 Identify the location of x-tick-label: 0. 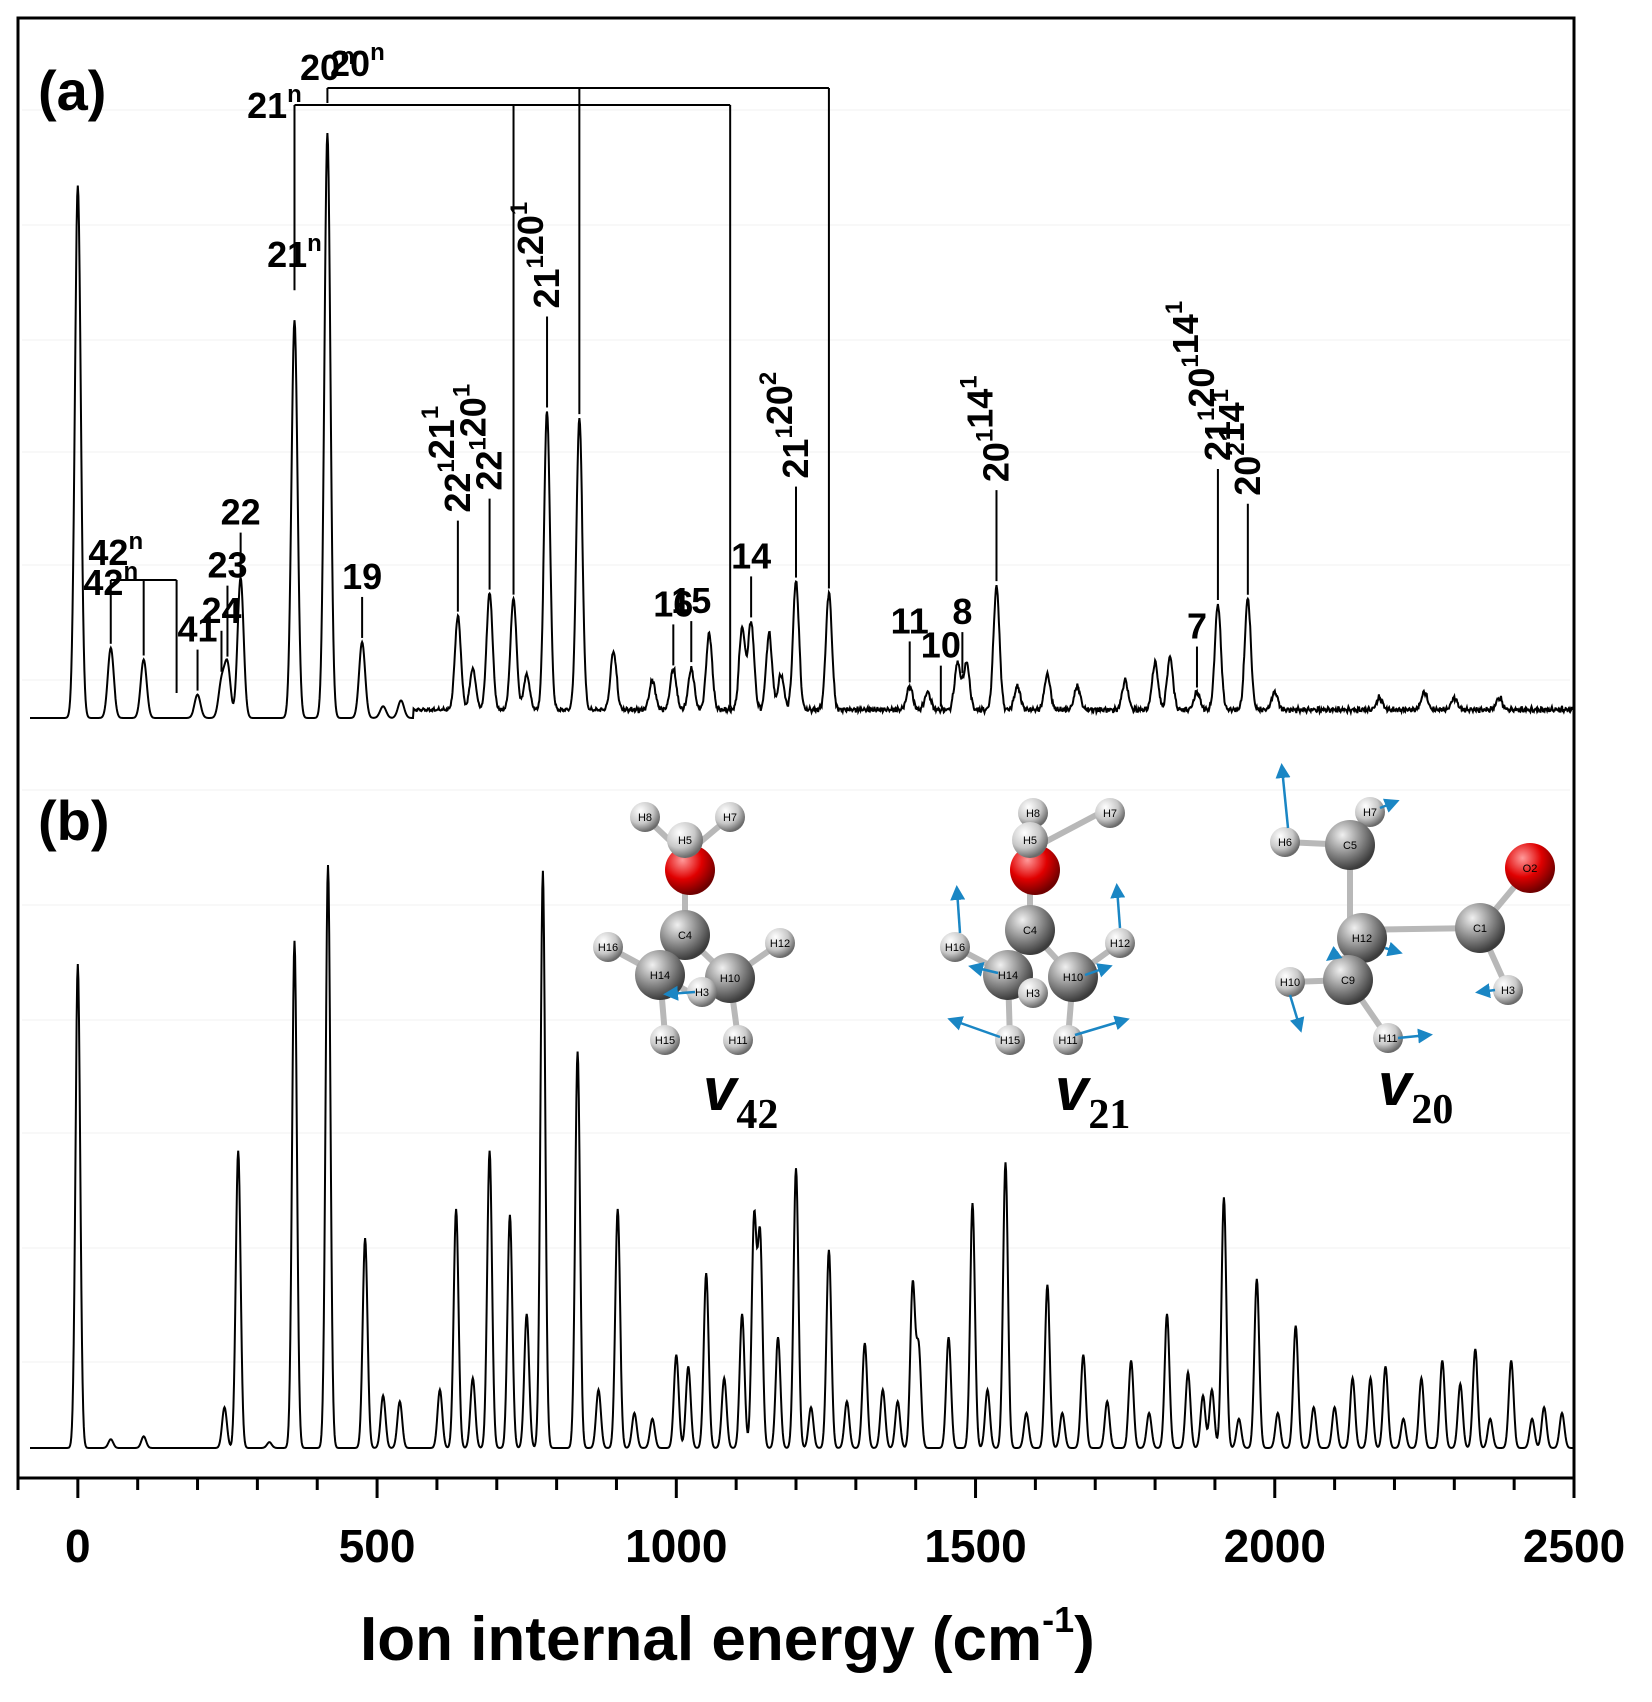
(78, 1546).